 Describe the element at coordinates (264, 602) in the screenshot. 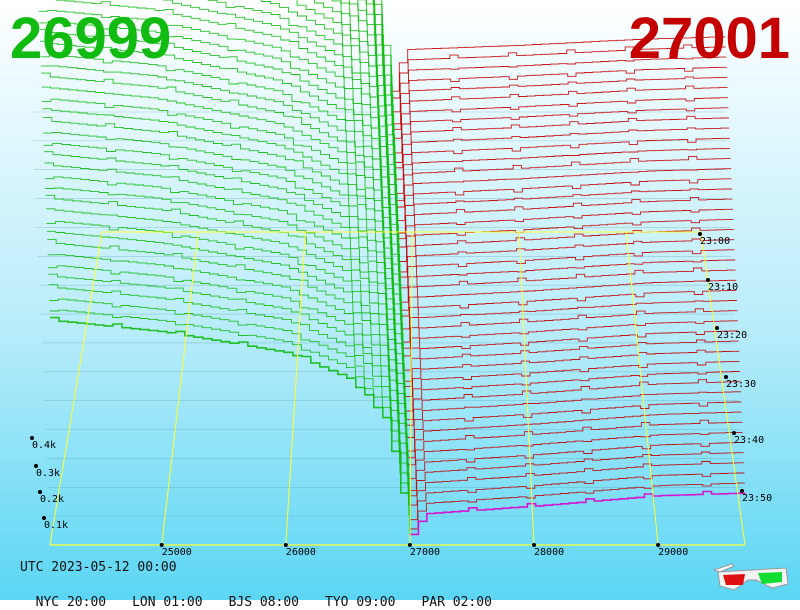

I see `timezone-bjs: BJS 08:00` at that location.